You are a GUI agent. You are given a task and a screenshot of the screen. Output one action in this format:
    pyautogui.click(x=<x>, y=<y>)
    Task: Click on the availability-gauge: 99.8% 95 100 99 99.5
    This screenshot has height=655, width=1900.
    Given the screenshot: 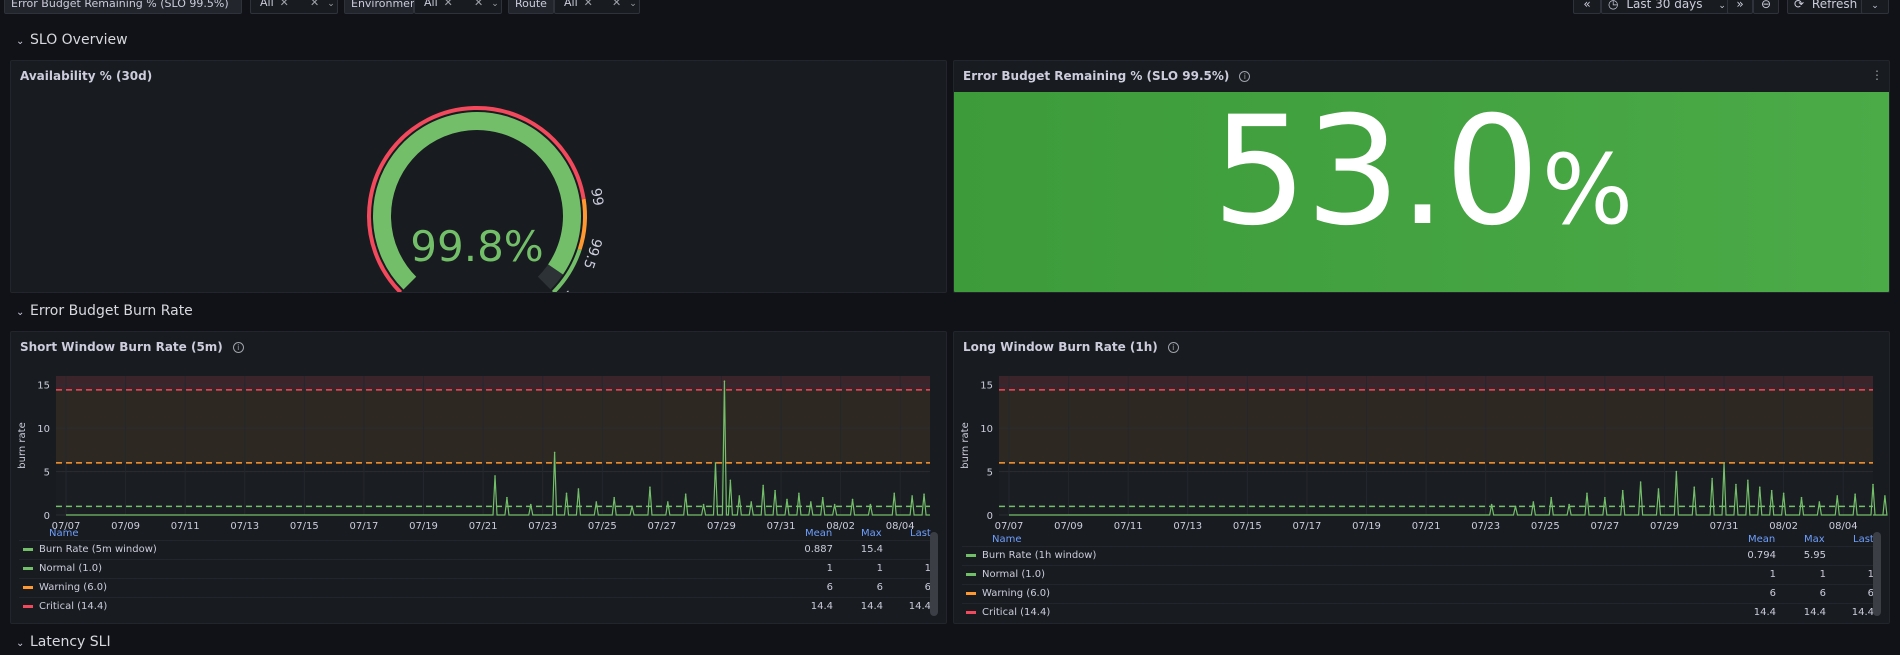 What is the action you would take?
    pyautogui.click(x=486, y=199)
    